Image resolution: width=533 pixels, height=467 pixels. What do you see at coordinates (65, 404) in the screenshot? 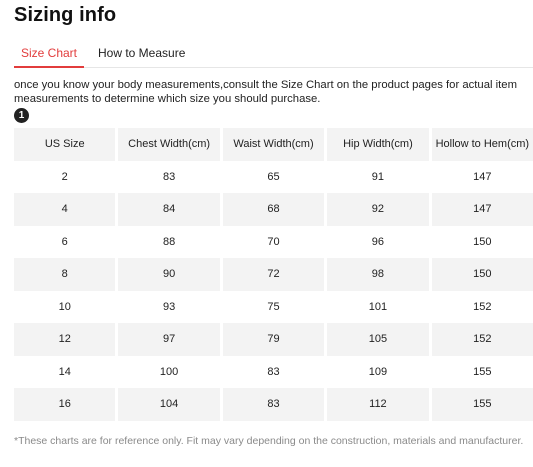
I see `cell-us-size: 16` at bounding box center [65, 404].